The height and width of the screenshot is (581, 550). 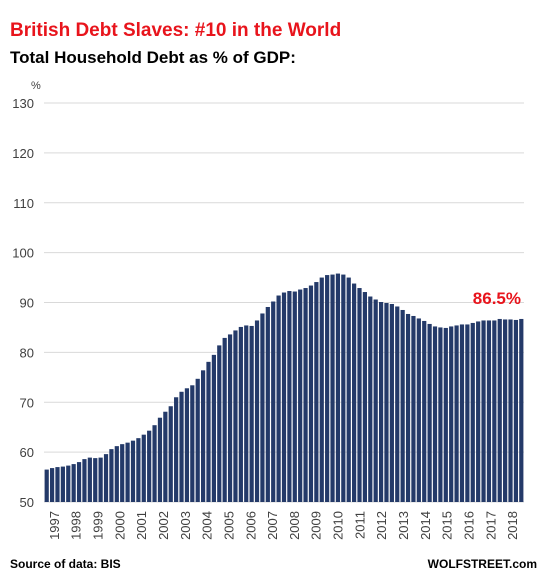 What do you see at coordinates (27, 402) in the screenshot?
I see `y-tick-label: 70` at bounding box center [27, 402].